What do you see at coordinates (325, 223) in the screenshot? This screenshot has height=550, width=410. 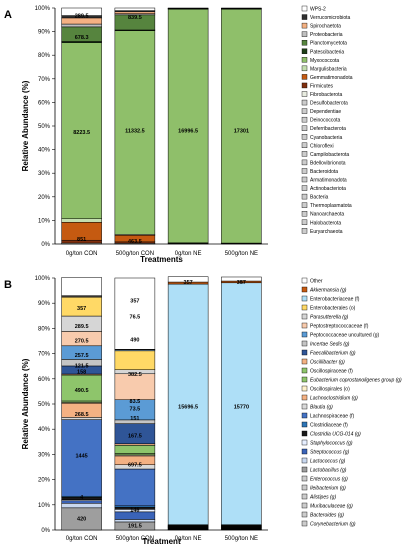 I see `legend-label: Halobacterota` at bounding box center [325, 223].